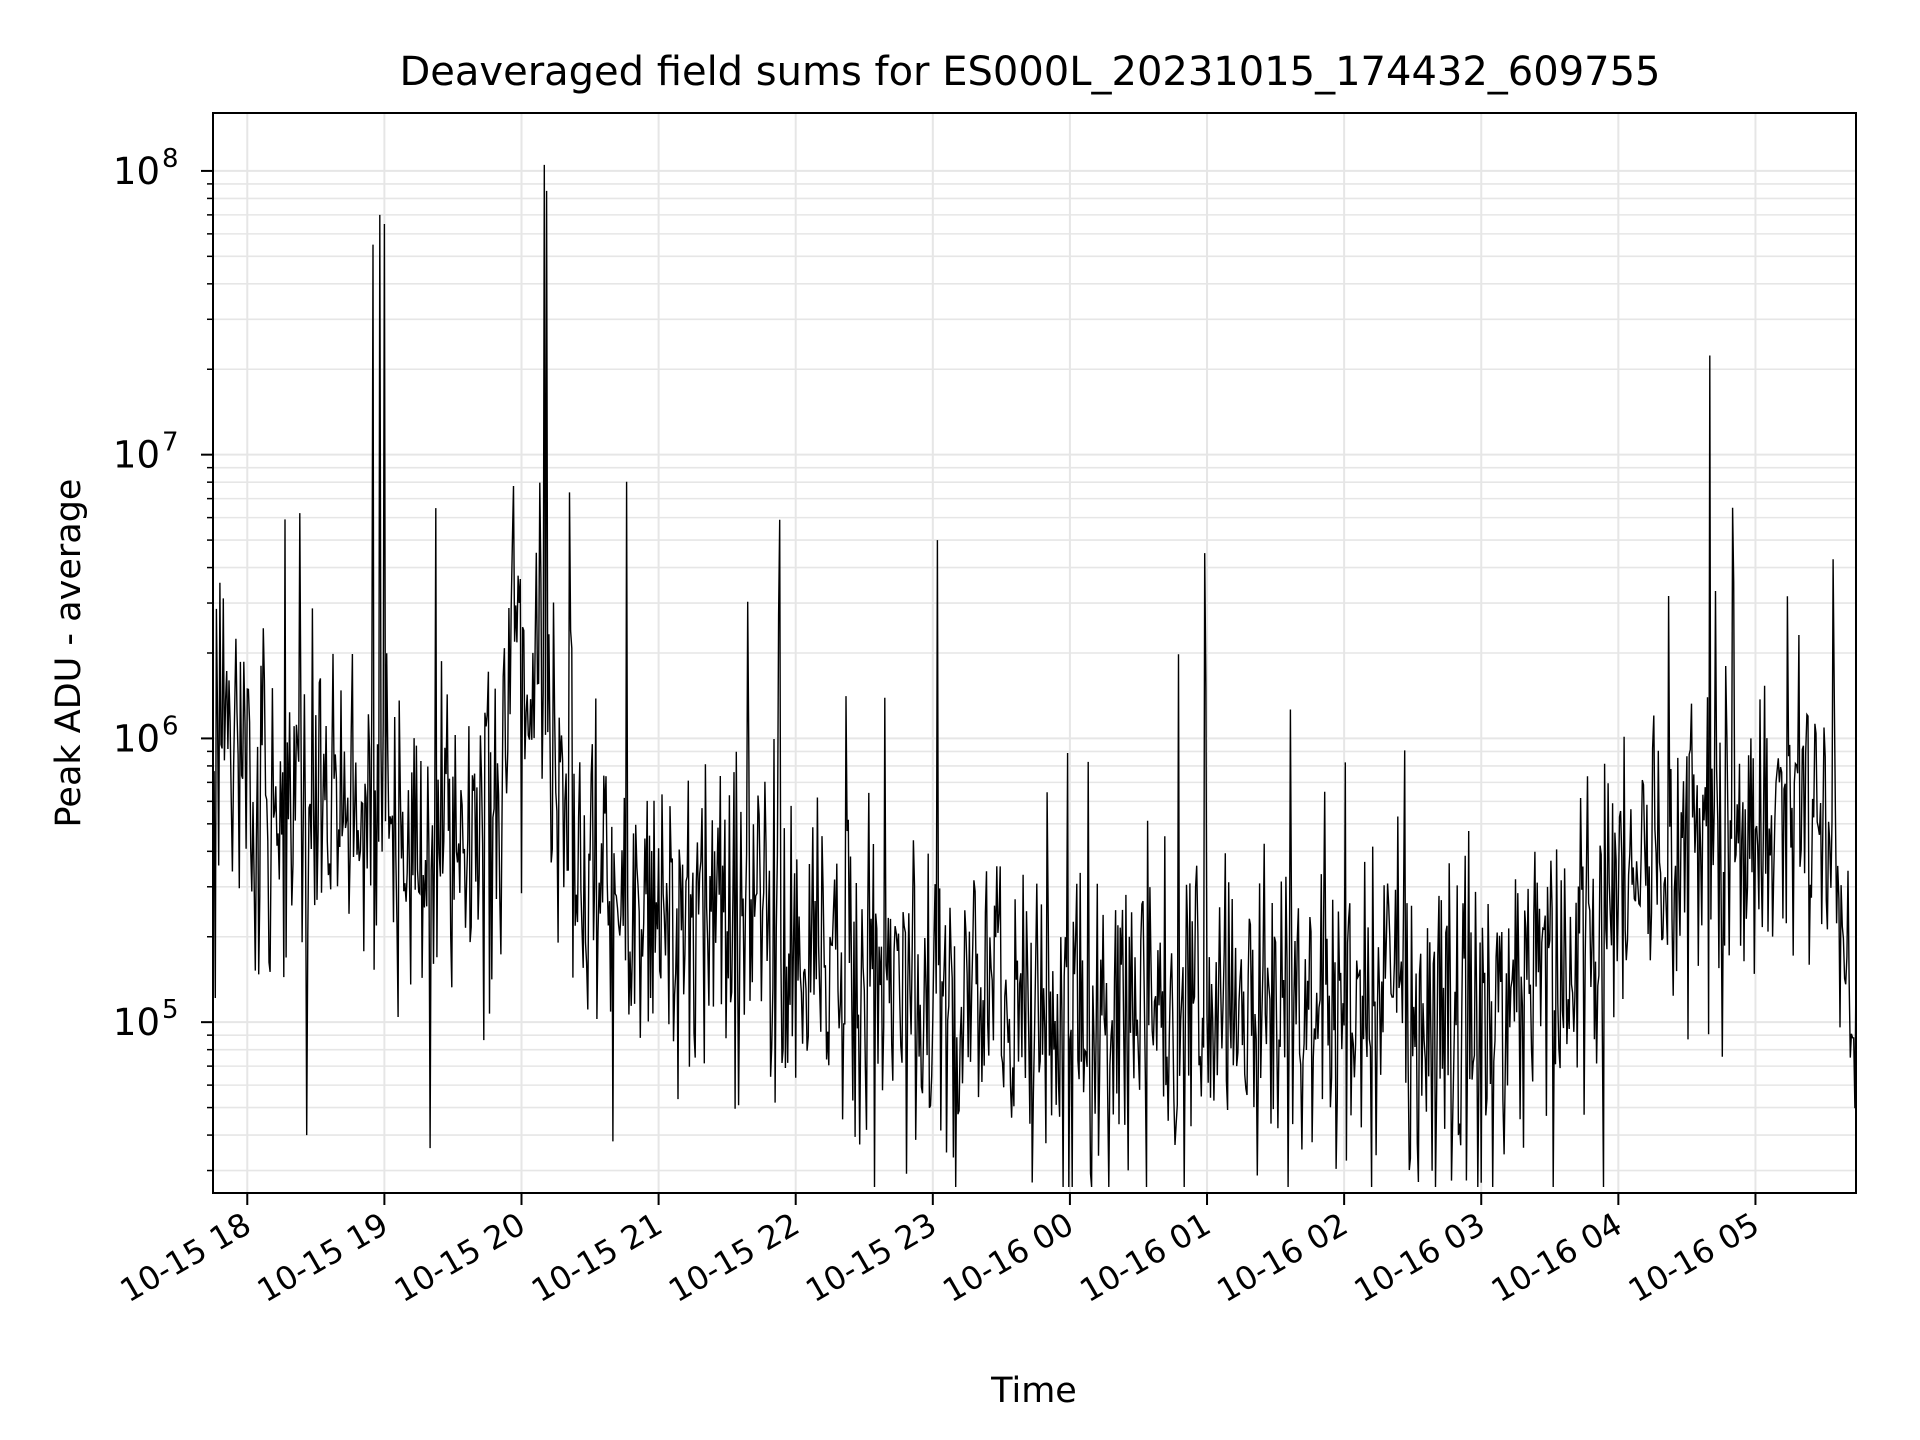  I want to click on x-tick-label: 10-15 23, so click(871, 1257).